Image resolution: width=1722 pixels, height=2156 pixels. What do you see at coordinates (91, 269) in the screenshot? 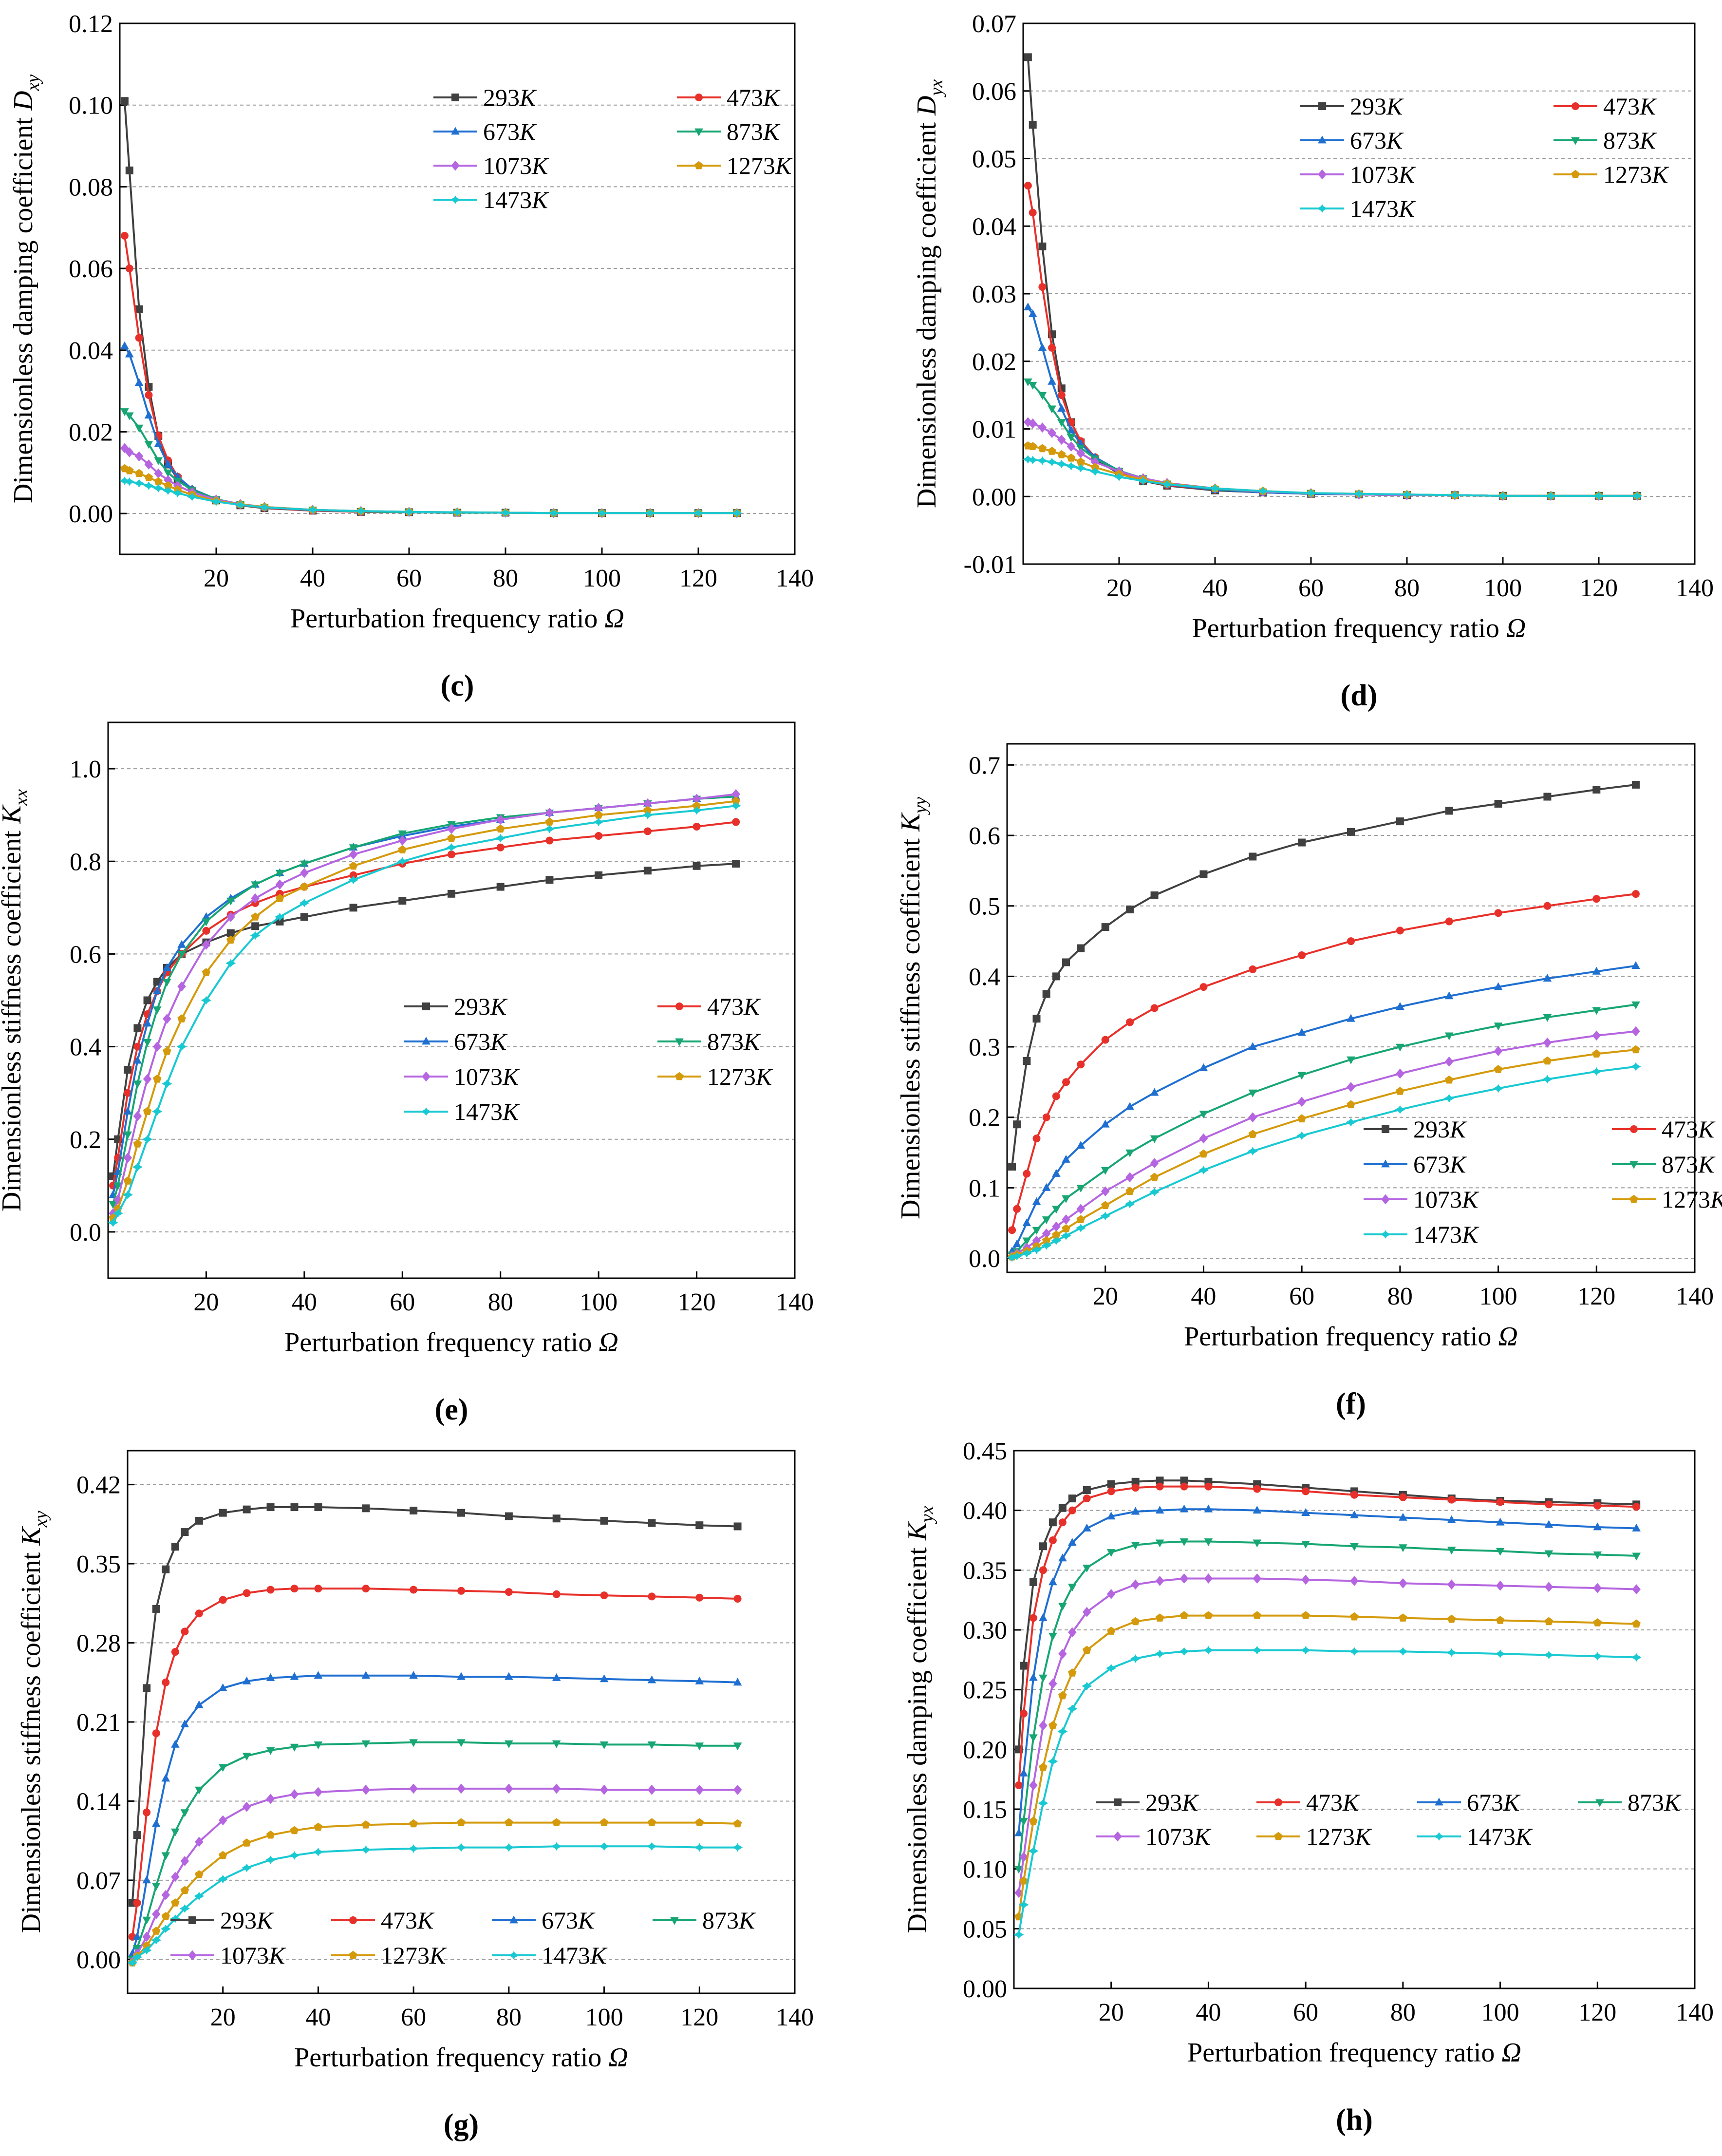
I see `y-tick-label: 0.06` at bounding box center [91, 269].